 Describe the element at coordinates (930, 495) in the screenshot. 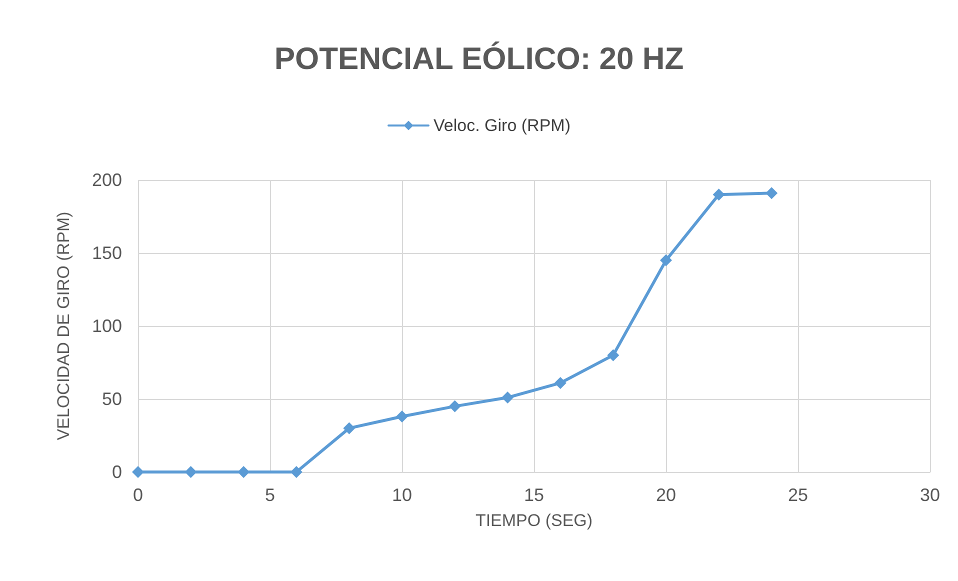

I see `x-tick-label: 30` at that location.